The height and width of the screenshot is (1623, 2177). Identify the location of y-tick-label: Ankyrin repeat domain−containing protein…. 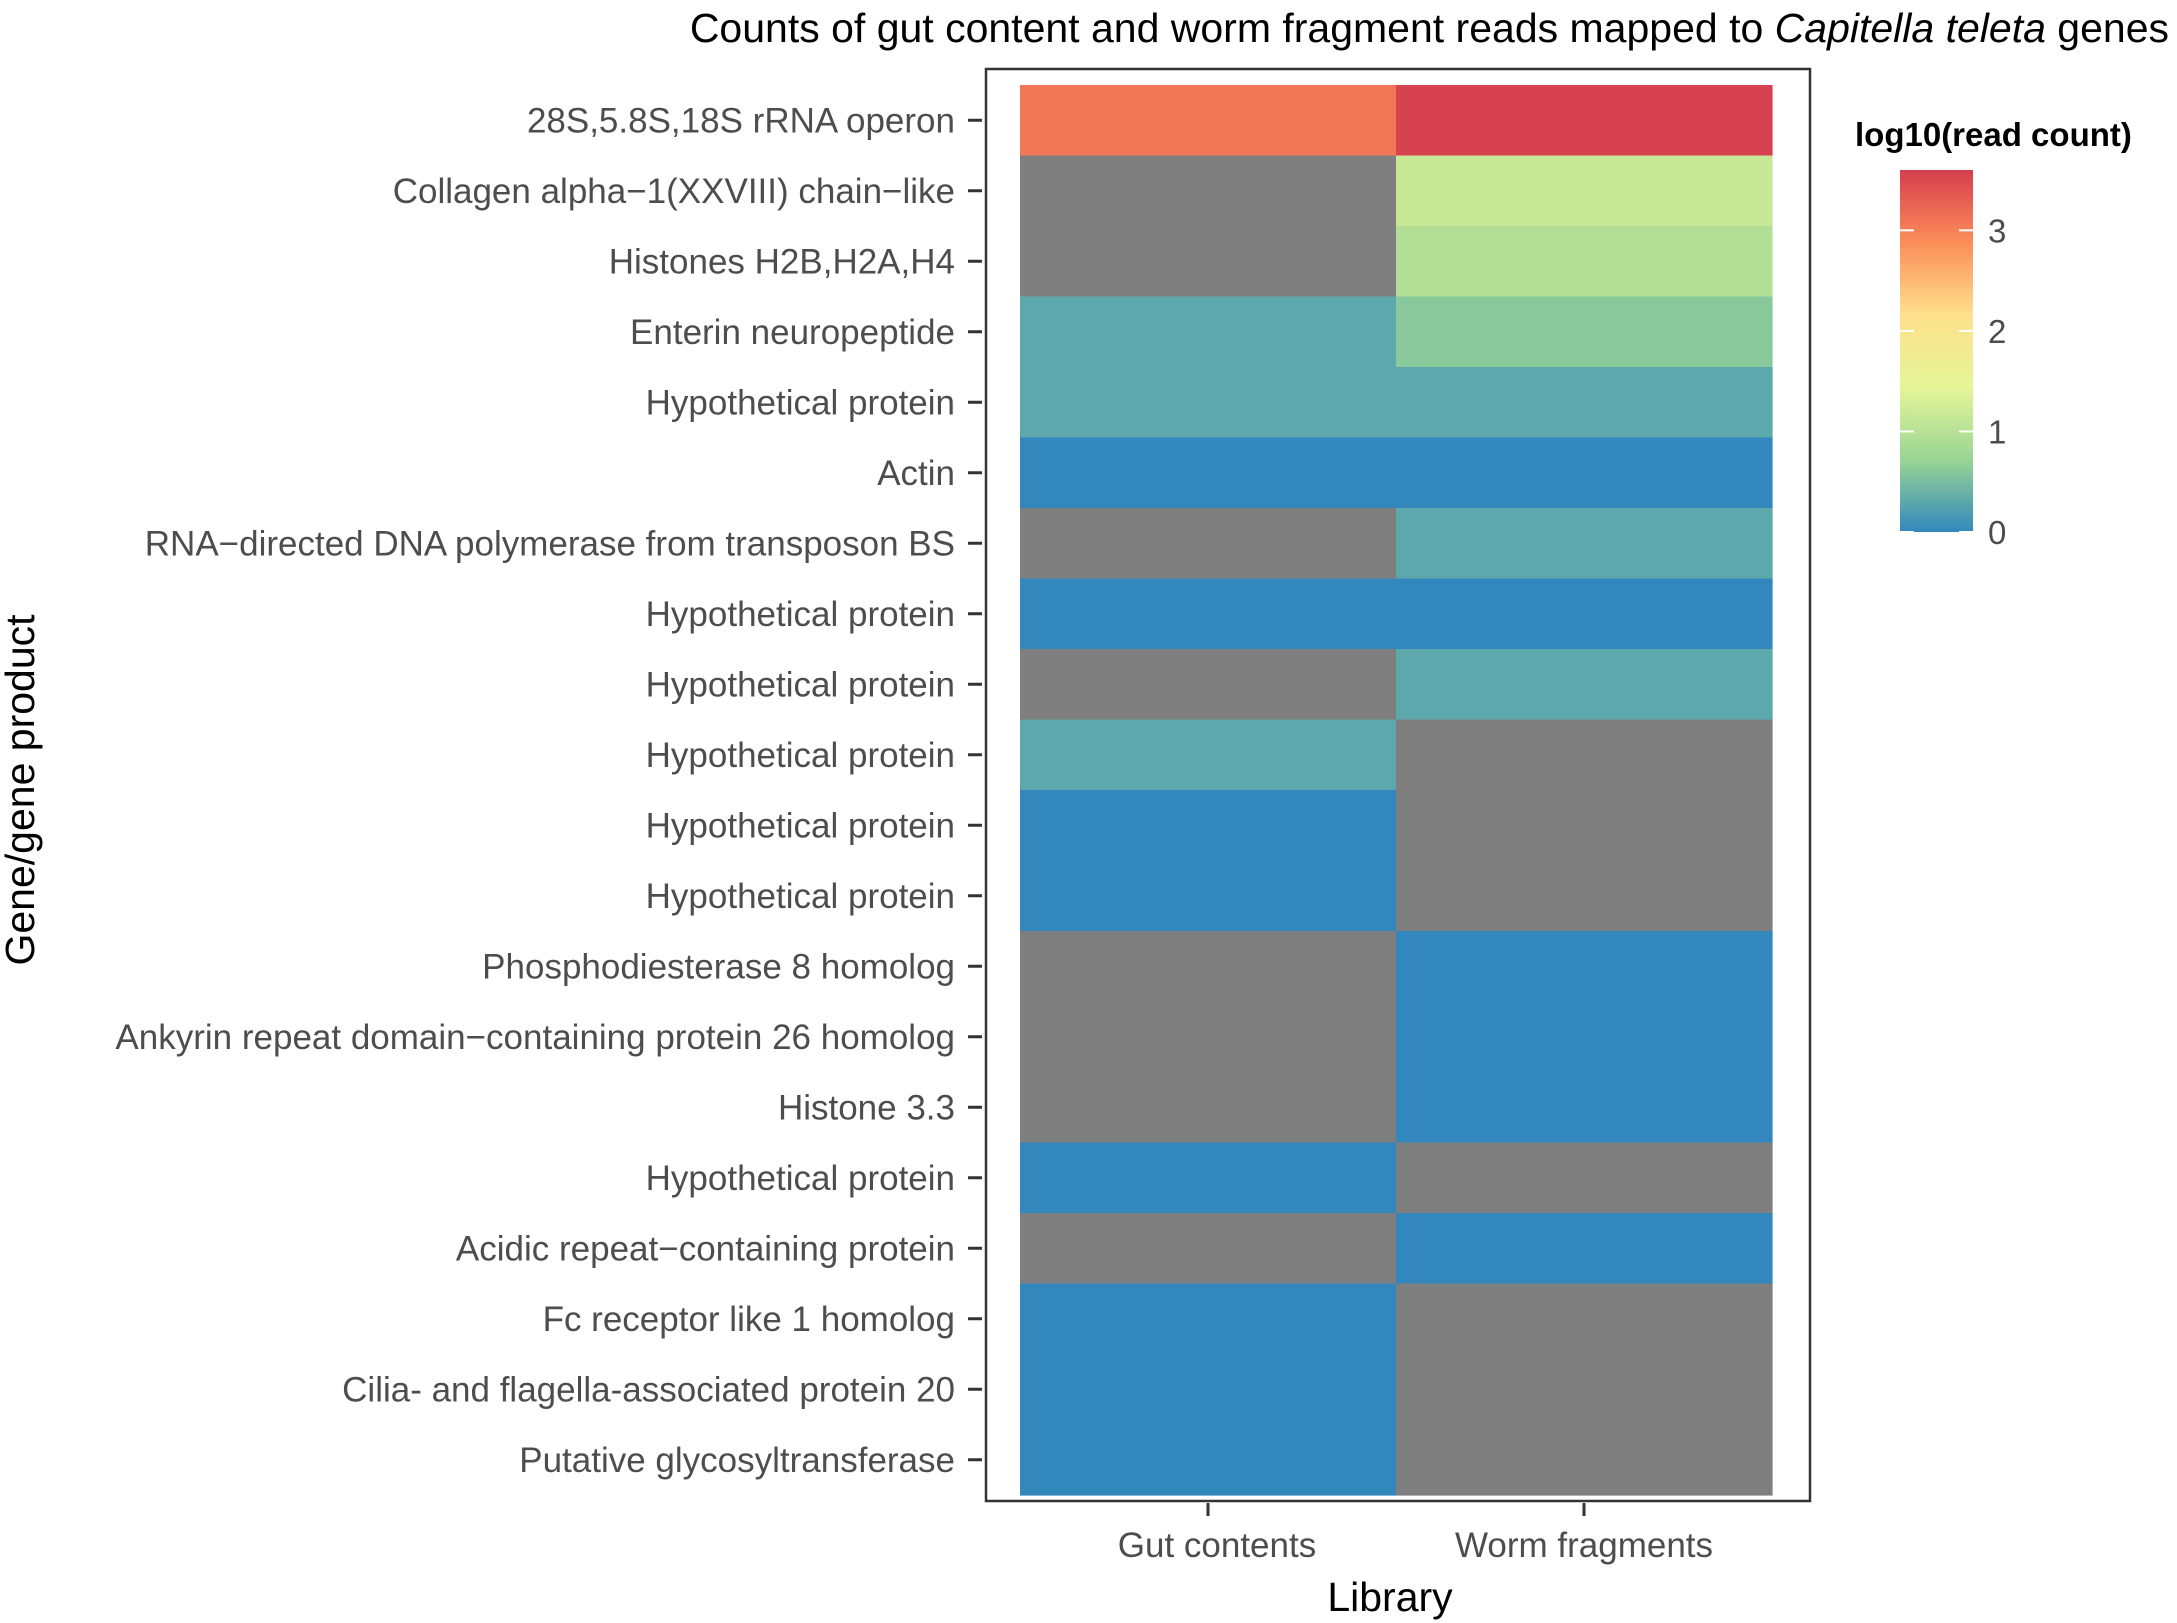
(535, 1037).